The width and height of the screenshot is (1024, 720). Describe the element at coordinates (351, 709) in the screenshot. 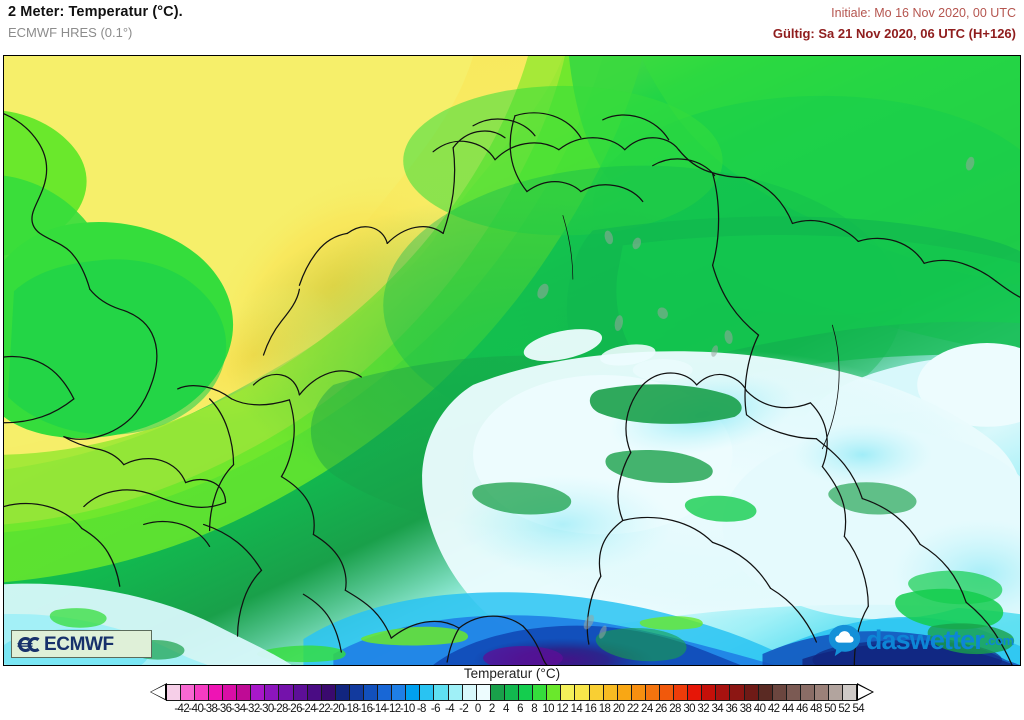

I see `colorbar-tick-label: -18` at that location.